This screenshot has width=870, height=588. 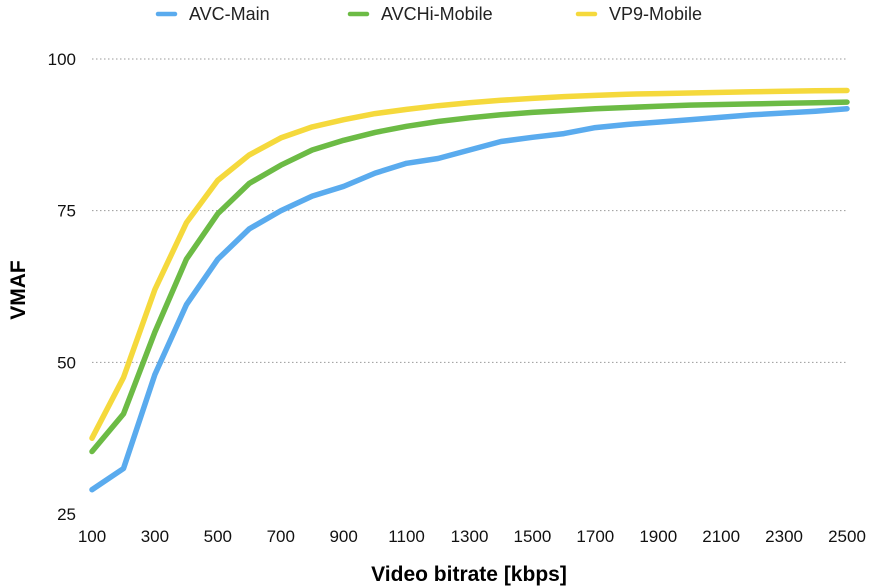 What do you see at coordinates (721, 536) in the screenshot?
I see `x-tick-label-2100: 2100` at bounding box center [721, 536].